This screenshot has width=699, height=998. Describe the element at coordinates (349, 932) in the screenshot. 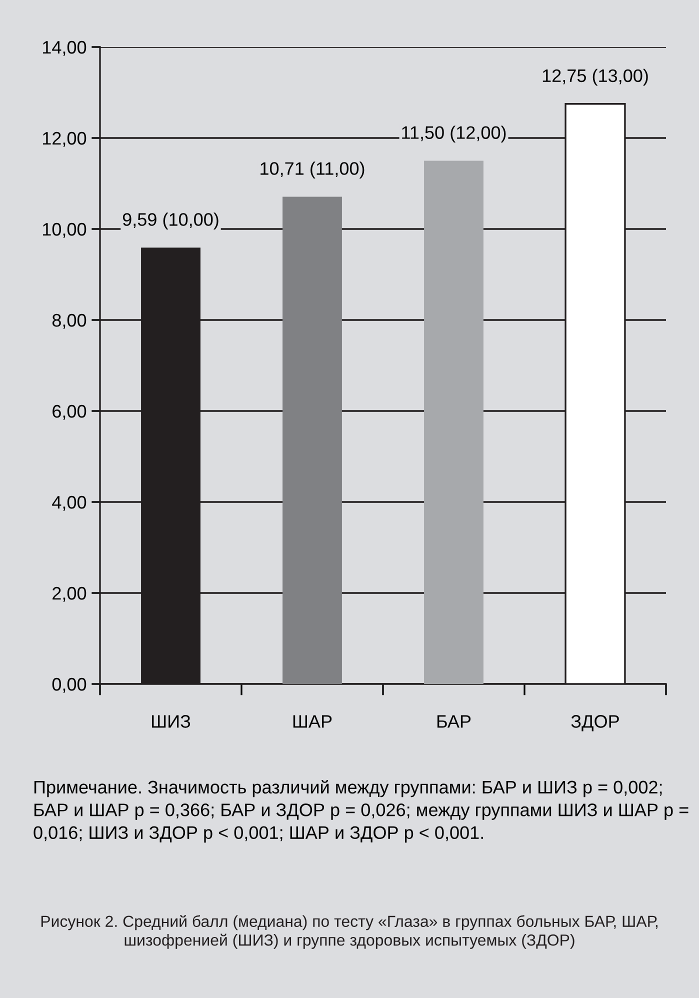

I see `text: Рисунок 2. Средний балл (медиана) по тесту «Глаза» в группах больных БАР, ШАР, шизофренией (ШИЗ) и группе здоровых испытуемых (ЗДОР)` at that location.